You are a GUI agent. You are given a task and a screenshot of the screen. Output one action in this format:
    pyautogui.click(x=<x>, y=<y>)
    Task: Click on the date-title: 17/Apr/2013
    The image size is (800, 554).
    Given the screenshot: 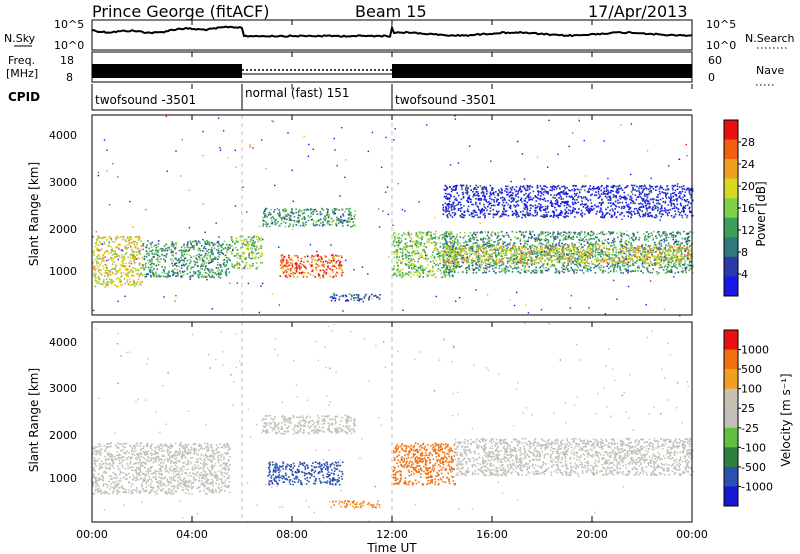 What is the action you would take?
    pyautogui.click(x=638, y=11)
    